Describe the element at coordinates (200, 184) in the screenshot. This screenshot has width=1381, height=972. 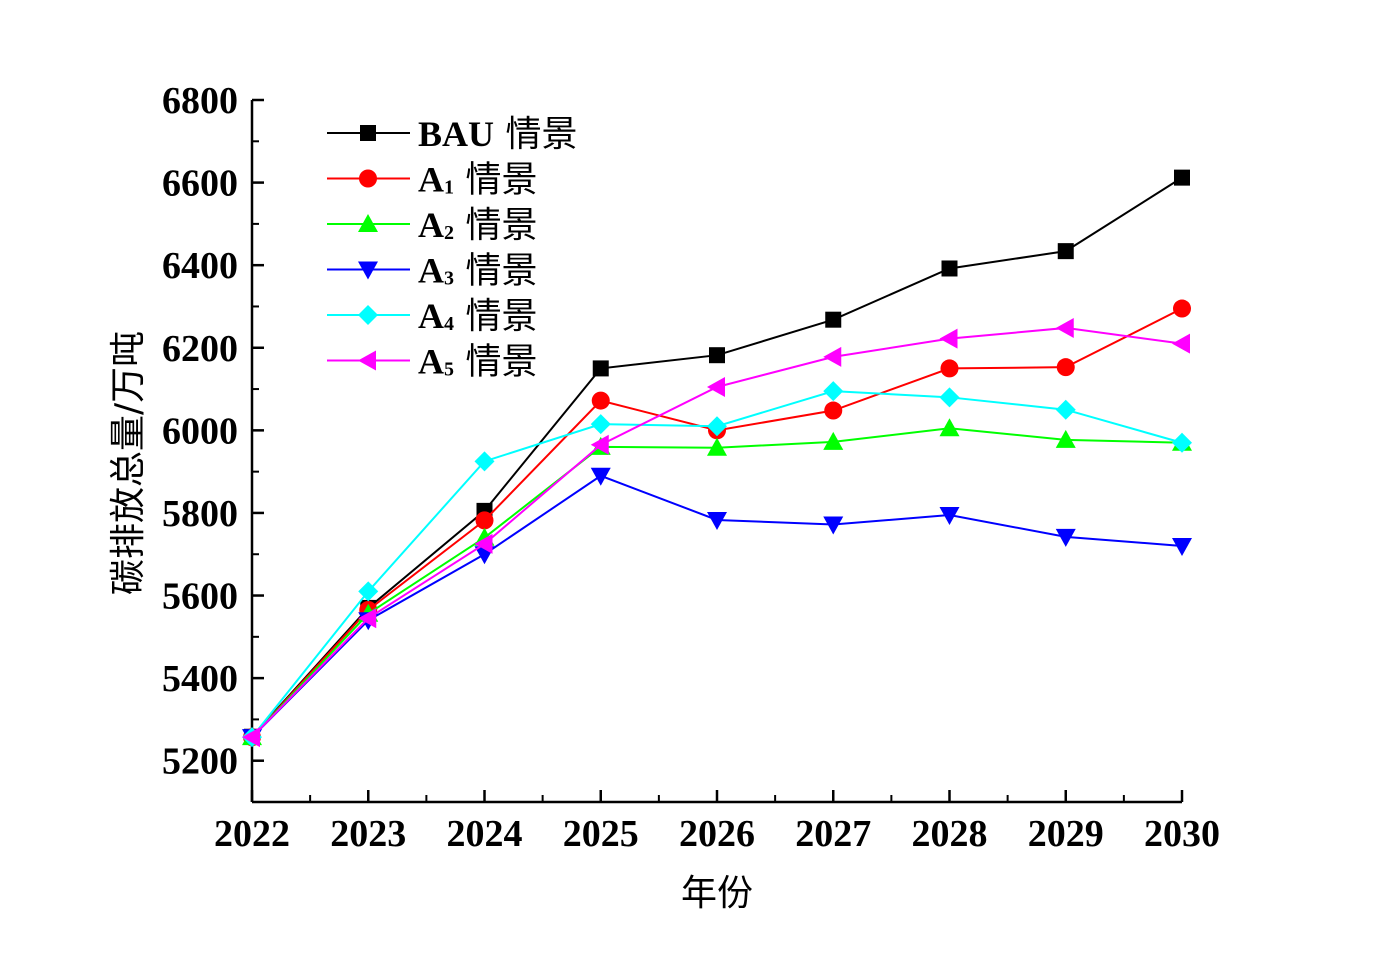
I see `y-tick-label: 6600` at that location.